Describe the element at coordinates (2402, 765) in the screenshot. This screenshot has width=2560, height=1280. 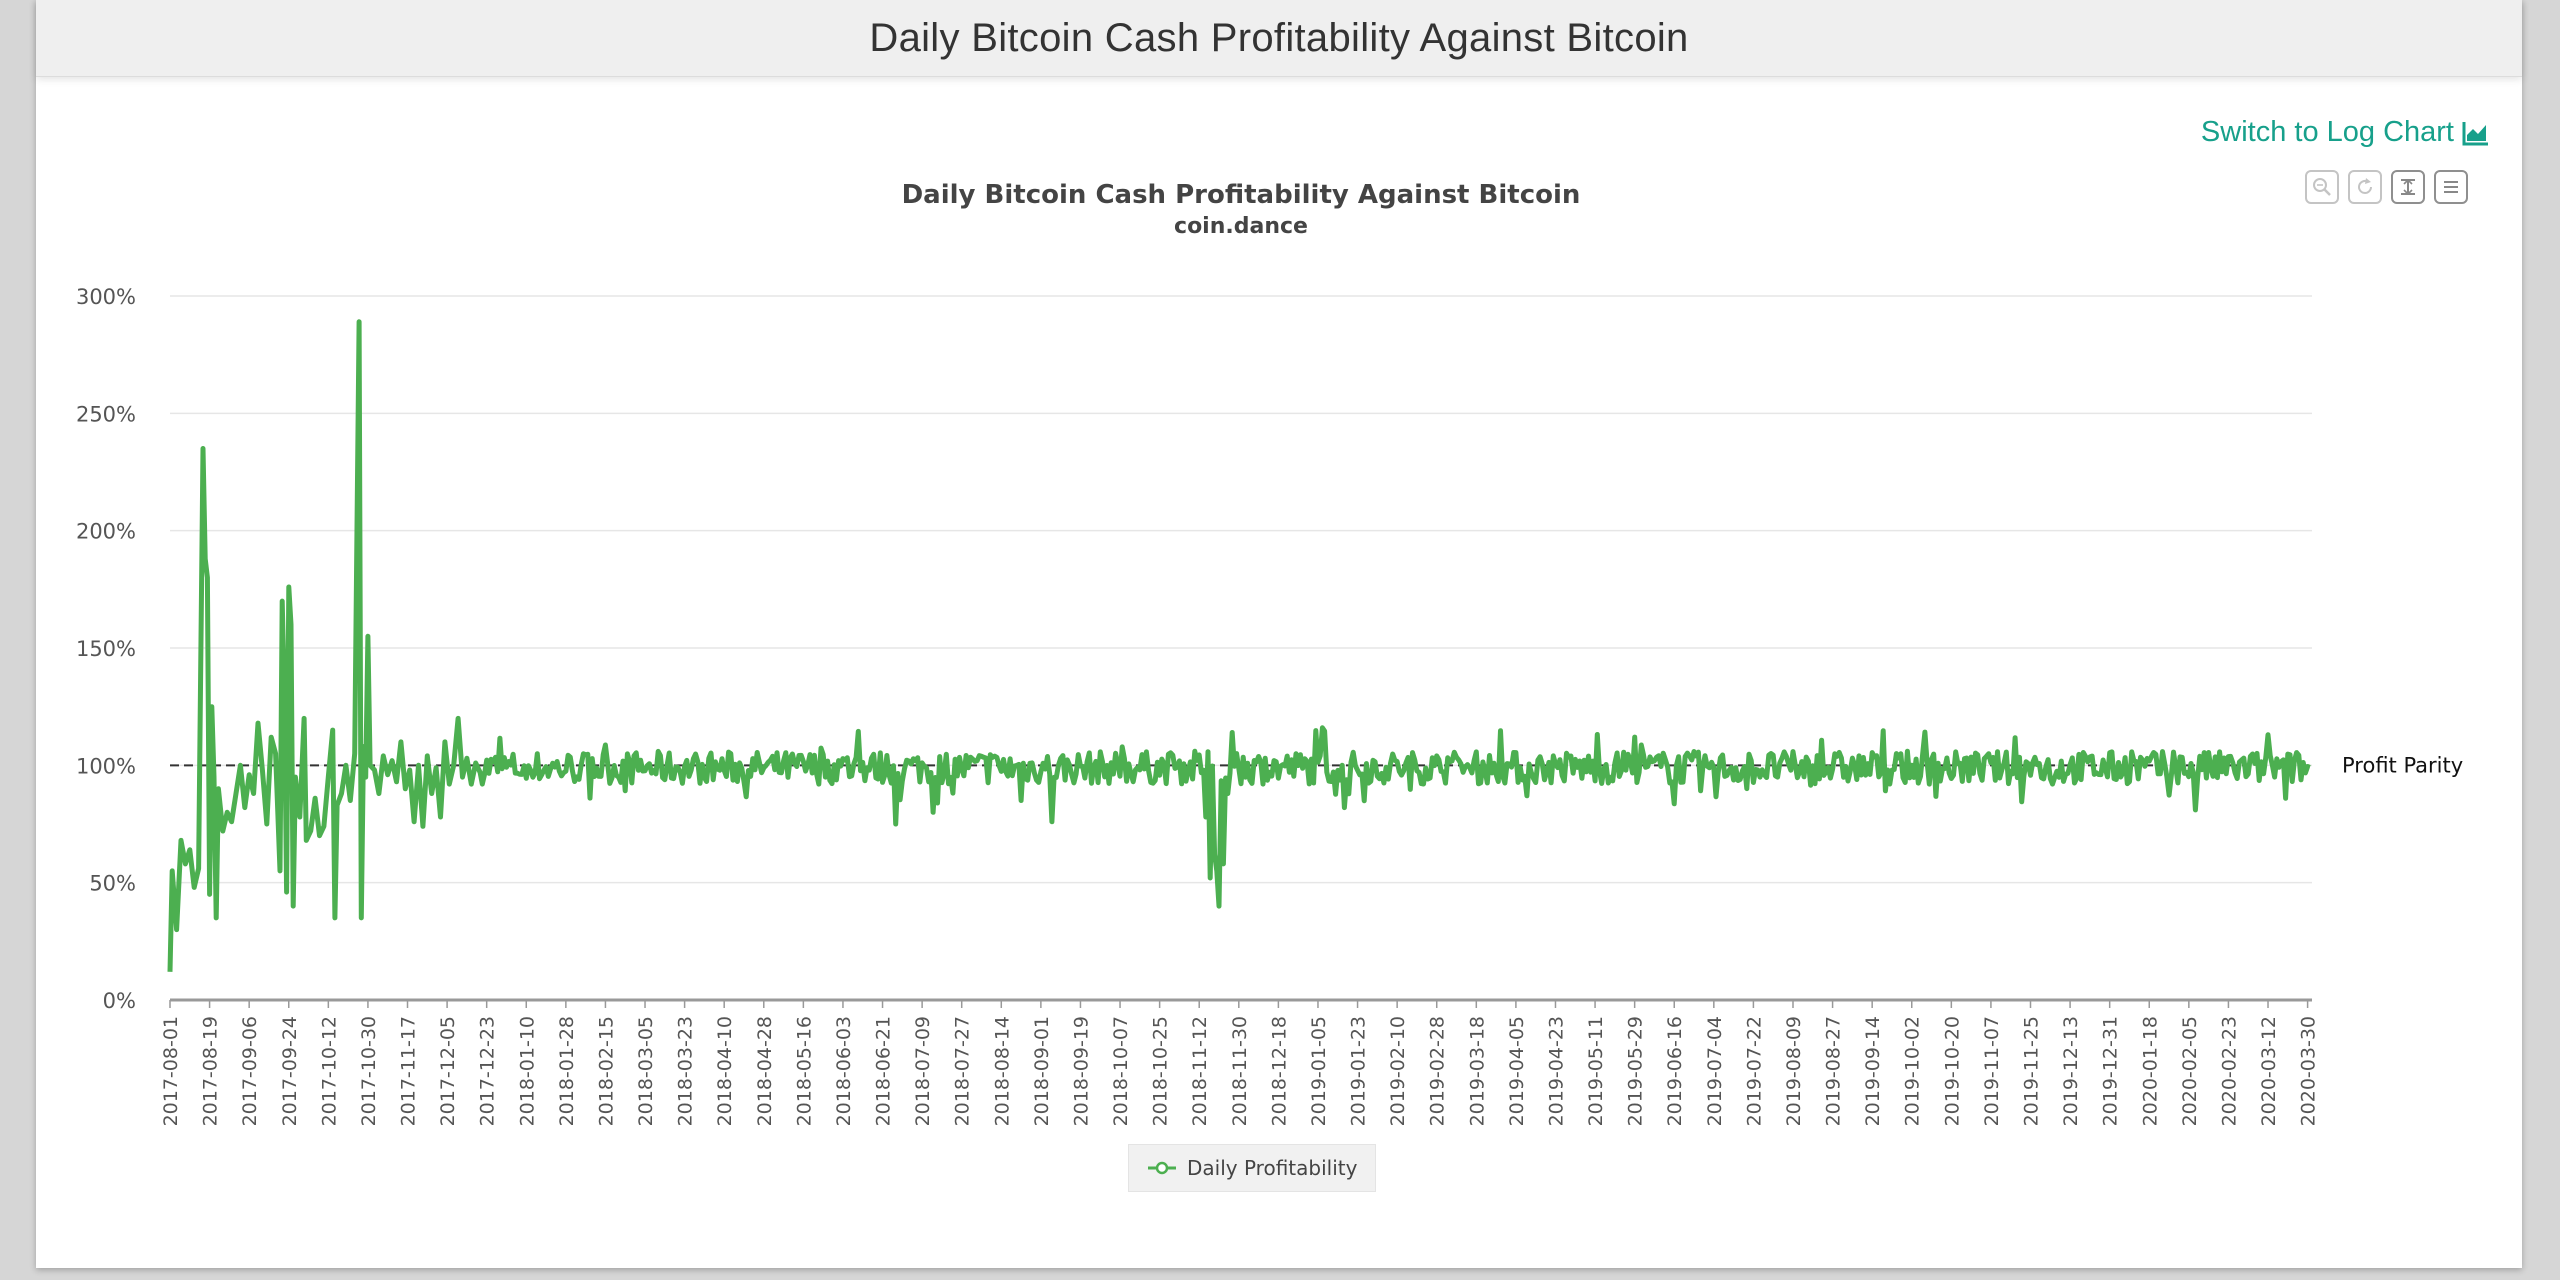
I see `profit-parity-label: Profit Parity` at that location.